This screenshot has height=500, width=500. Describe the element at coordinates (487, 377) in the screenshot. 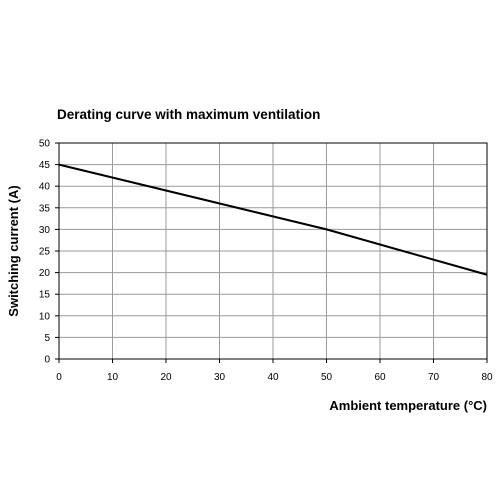

I see `x-tick-label: 80` at that location.